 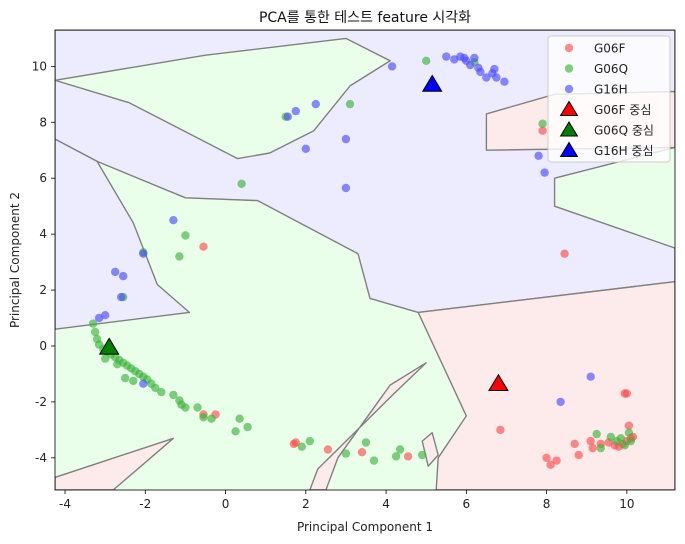 I want to click on y-tick-label: -2, so click(x=41, y=402).